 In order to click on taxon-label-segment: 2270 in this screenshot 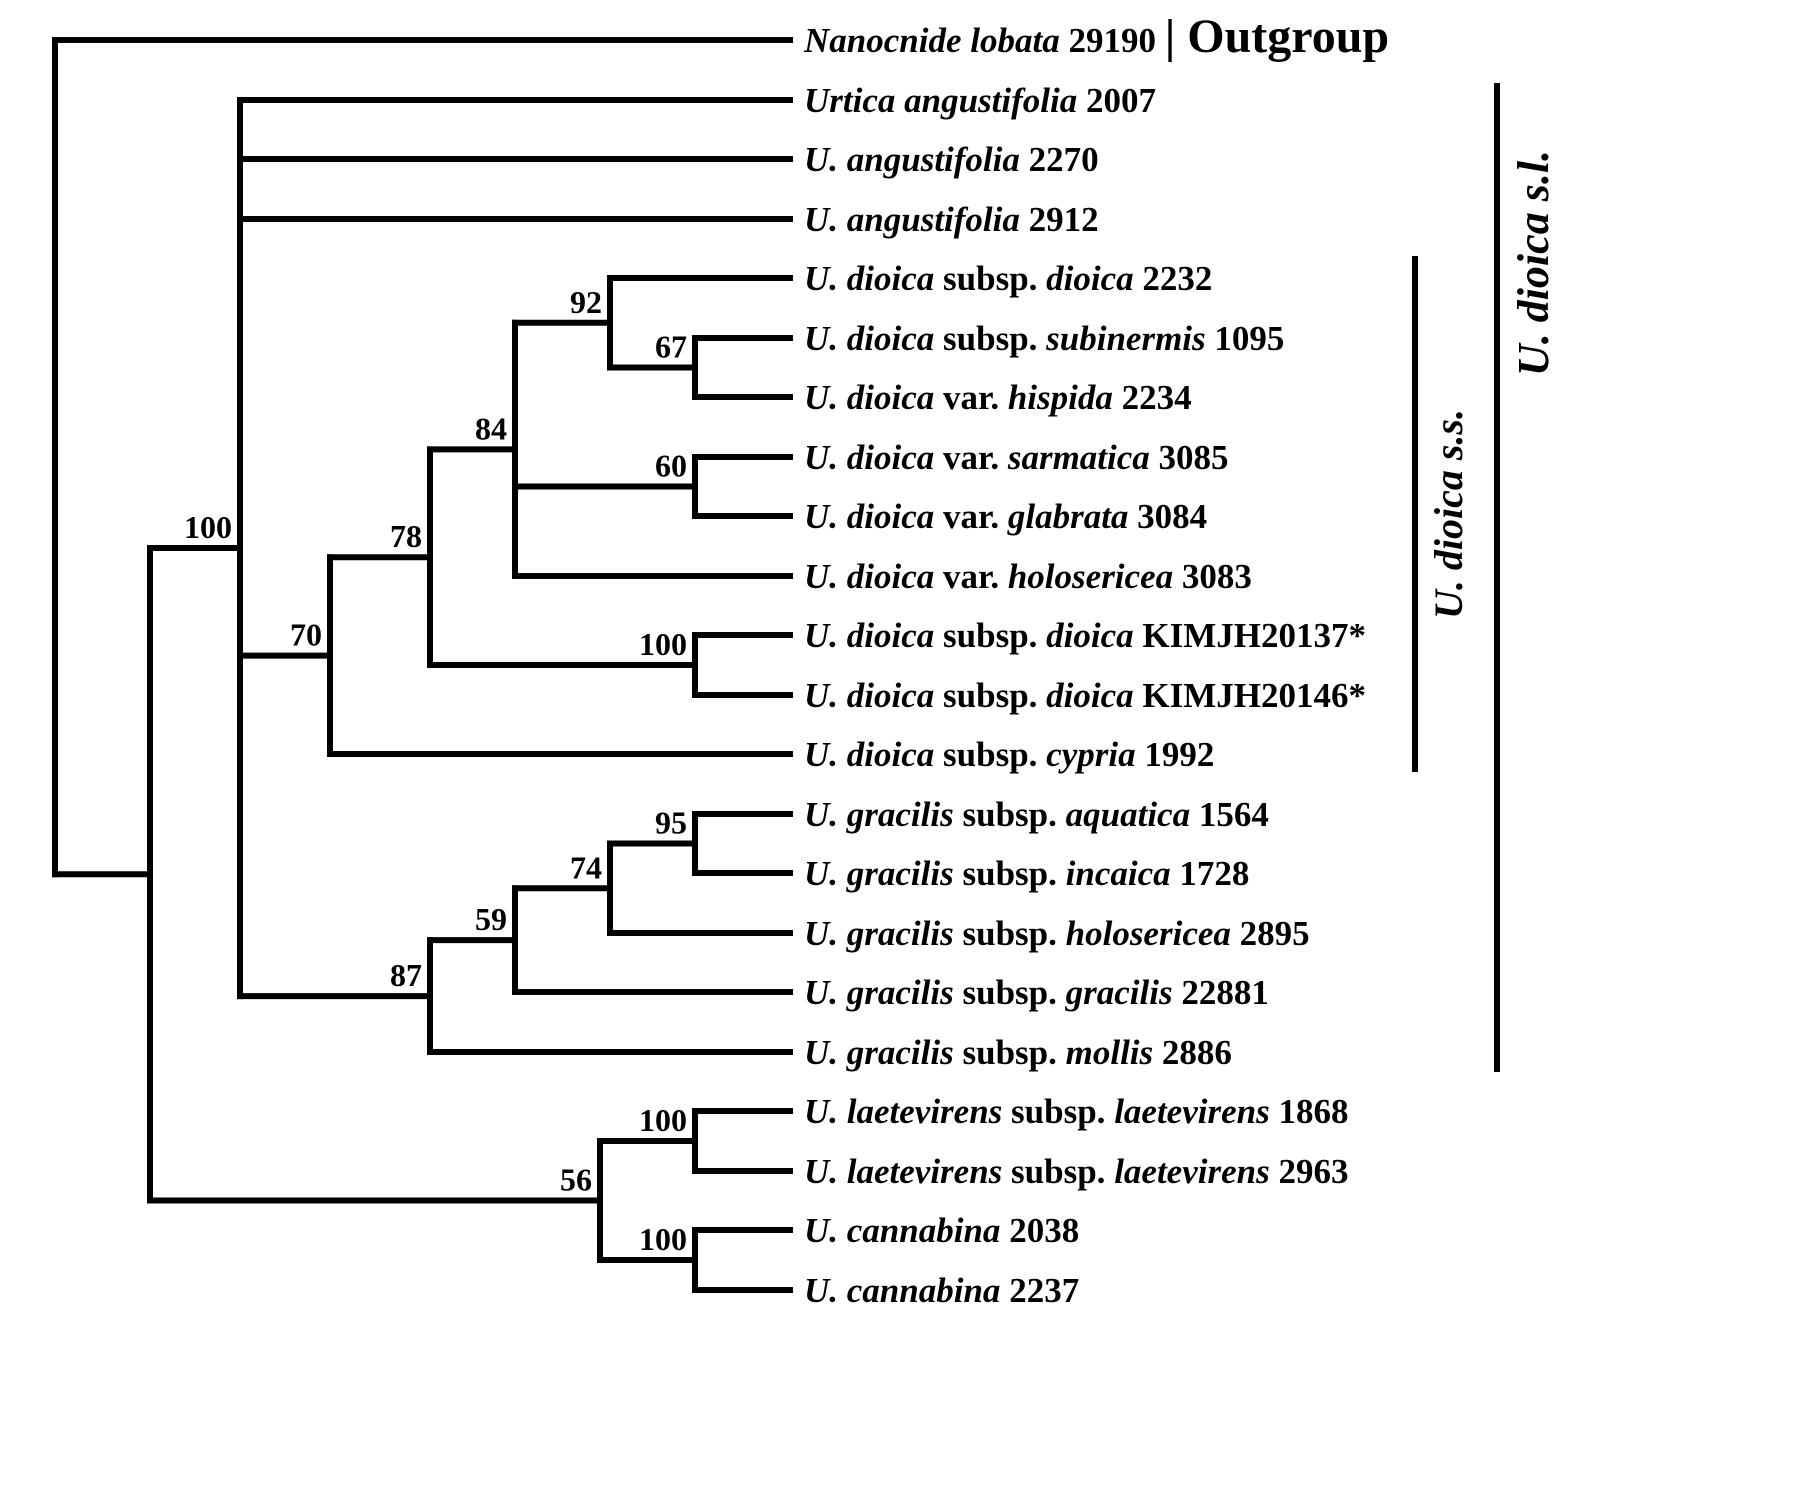, I will do `click(1059, 159)`.